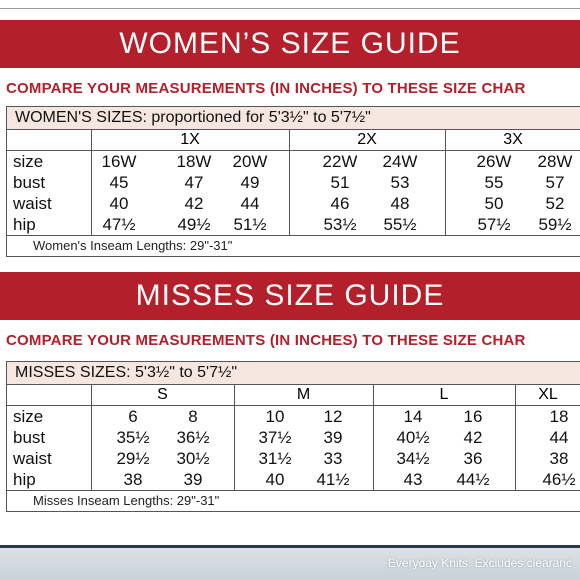  I want to click on row-label: size, so click(28, 161).